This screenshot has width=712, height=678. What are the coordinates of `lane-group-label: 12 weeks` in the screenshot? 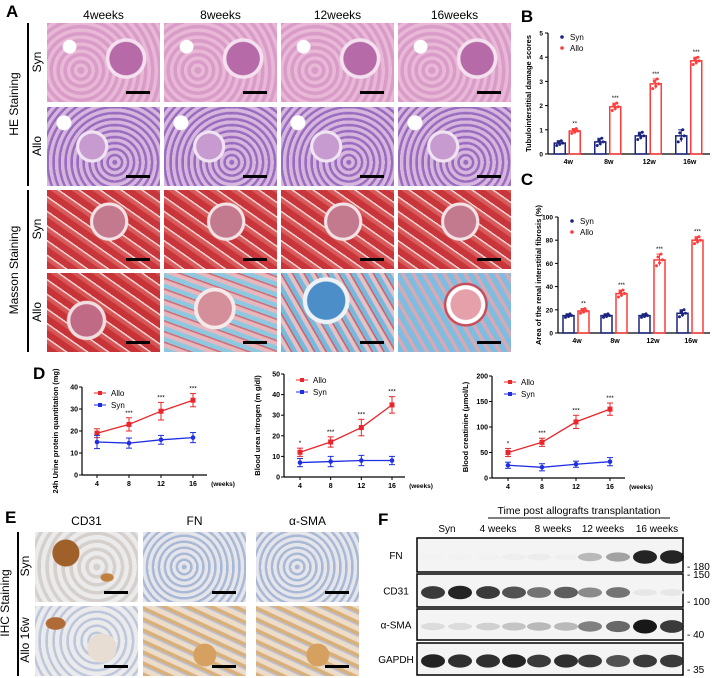 It's located at (603, 529).